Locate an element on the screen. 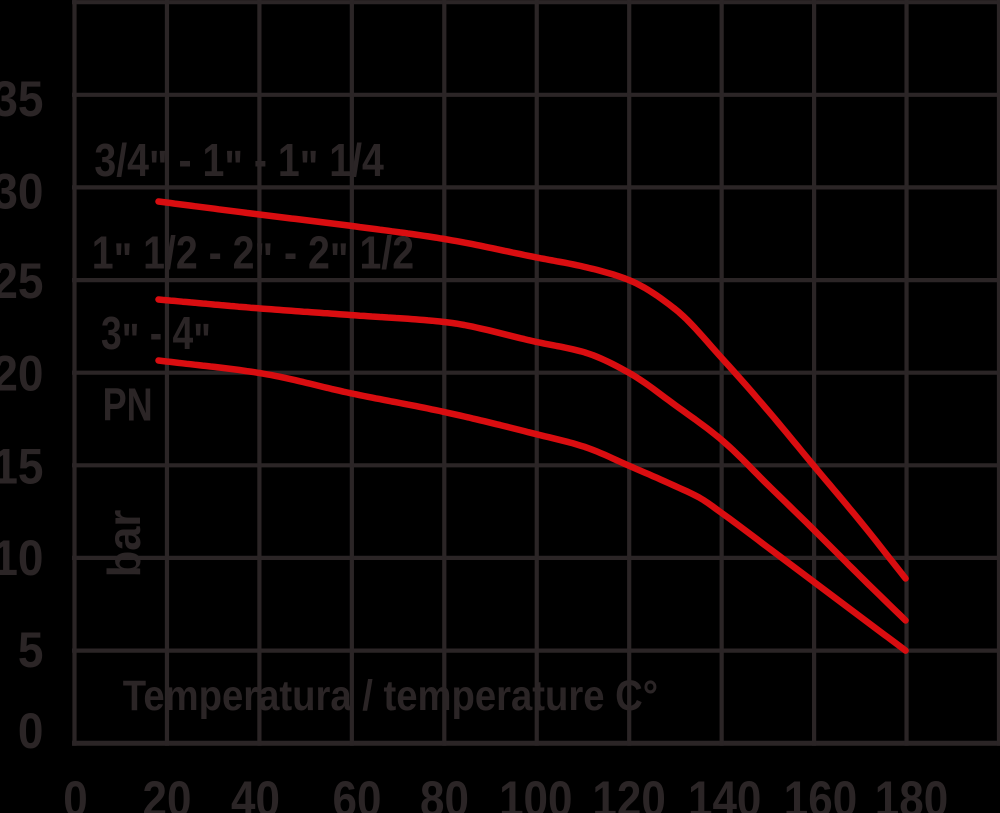 This screenshot has width=1000, height=813. svg-text: 15 is located at coordinates (21, 467).